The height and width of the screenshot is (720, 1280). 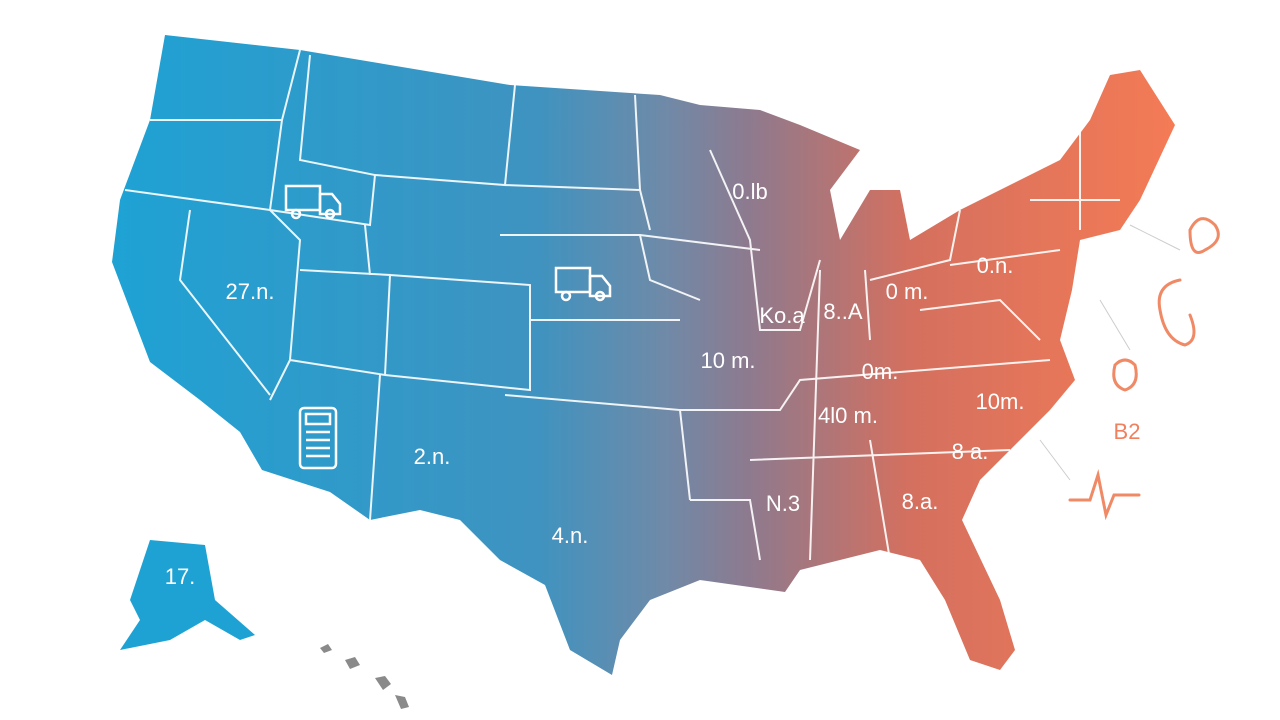 I want to click on state-label: 8..A, so click(x=842, y=311).